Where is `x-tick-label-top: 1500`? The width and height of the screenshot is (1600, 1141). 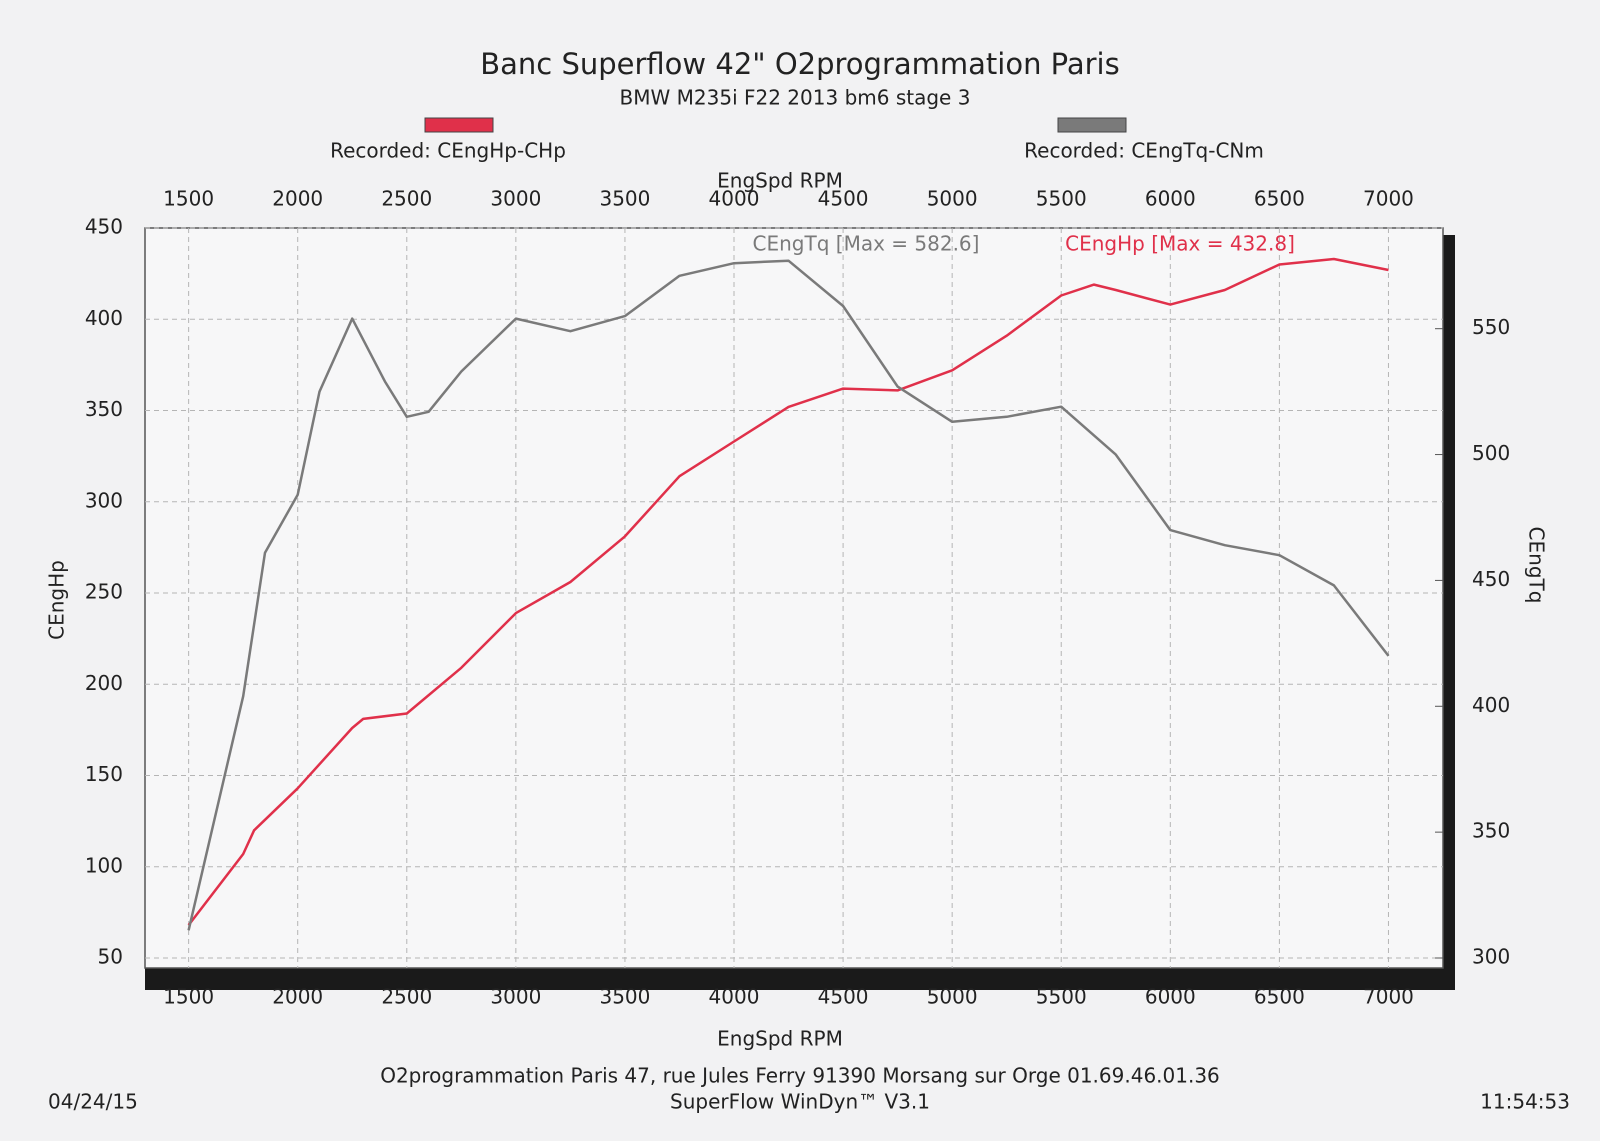 x-tick-label-top: 1500 is located at coordinates (188, 199).